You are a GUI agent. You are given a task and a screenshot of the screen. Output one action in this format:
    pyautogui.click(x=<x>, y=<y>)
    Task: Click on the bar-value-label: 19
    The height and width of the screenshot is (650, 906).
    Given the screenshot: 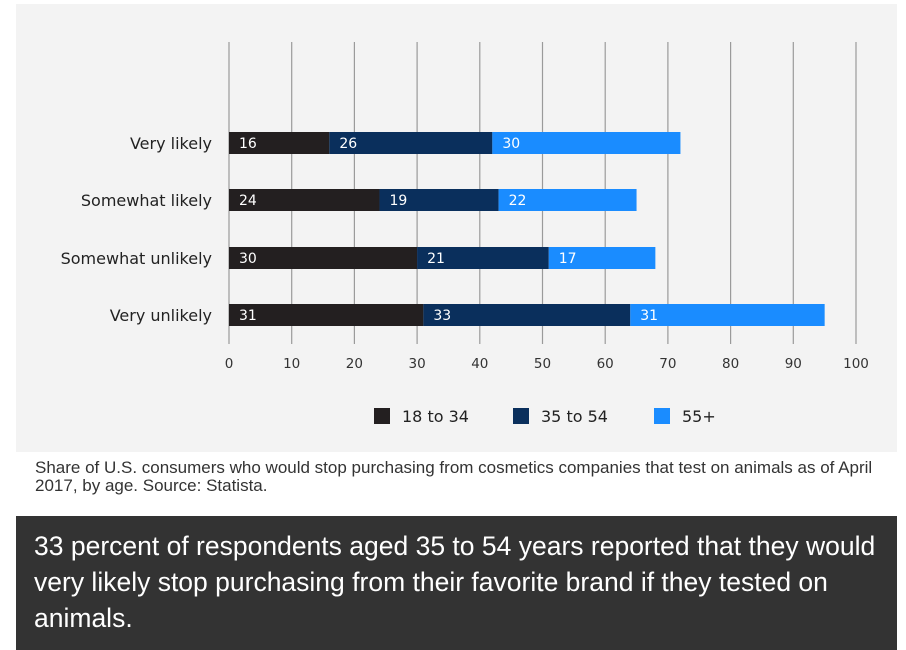 What is the action you would take?
    pyautogui.click(x=398, y=201)
    